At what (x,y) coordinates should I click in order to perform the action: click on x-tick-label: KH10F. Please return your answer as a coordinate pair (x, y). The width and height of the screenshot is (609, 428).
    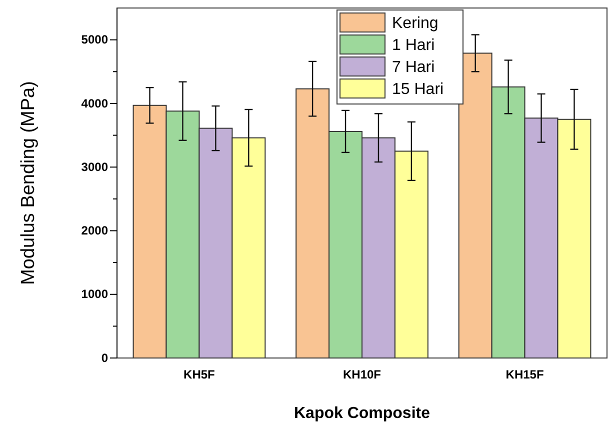
    Looking at the image, I should click on (362, 375).